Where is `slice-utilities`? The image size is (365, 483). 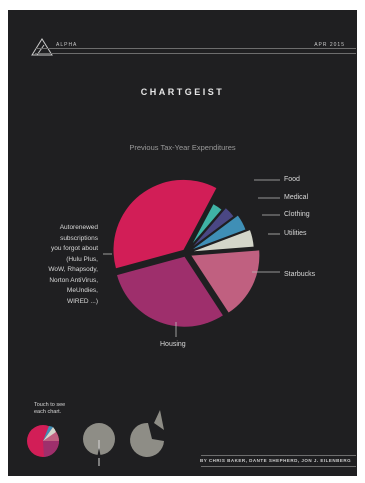 slice-utilities is located at coordinates (223, 241).